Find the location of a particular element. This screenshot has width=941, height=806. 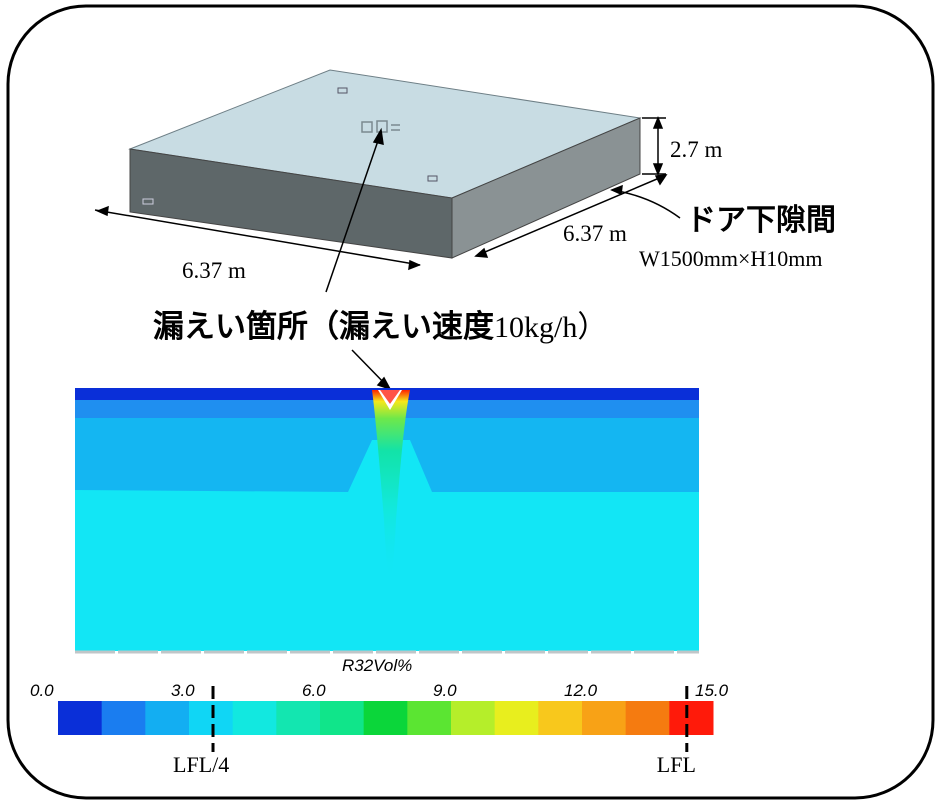

door-gap-title: ドア下隙間 is located at coordinates (761, 220).